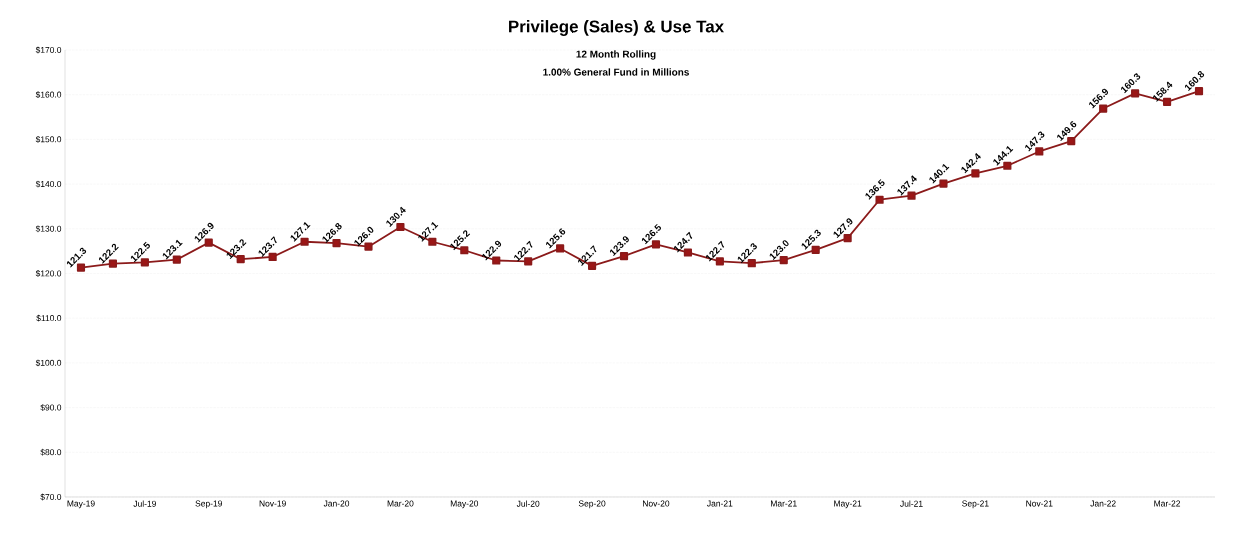  I want to click on x-tick-label: Jan-22, so click(1103, 503).